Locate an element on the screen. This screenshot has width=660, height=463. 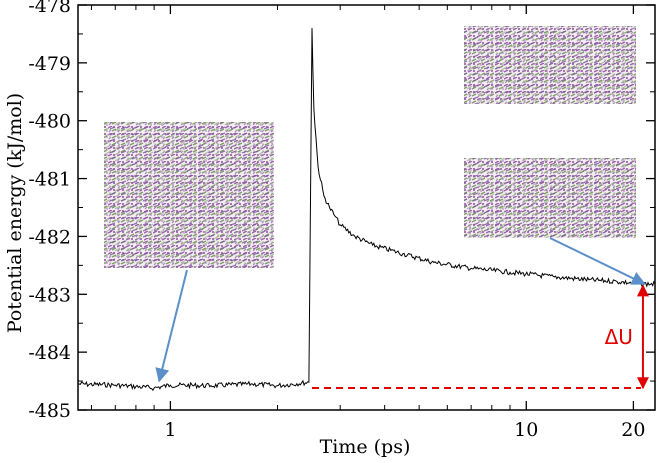
y-tick-label: -481 is located at coordinates (49, 180).